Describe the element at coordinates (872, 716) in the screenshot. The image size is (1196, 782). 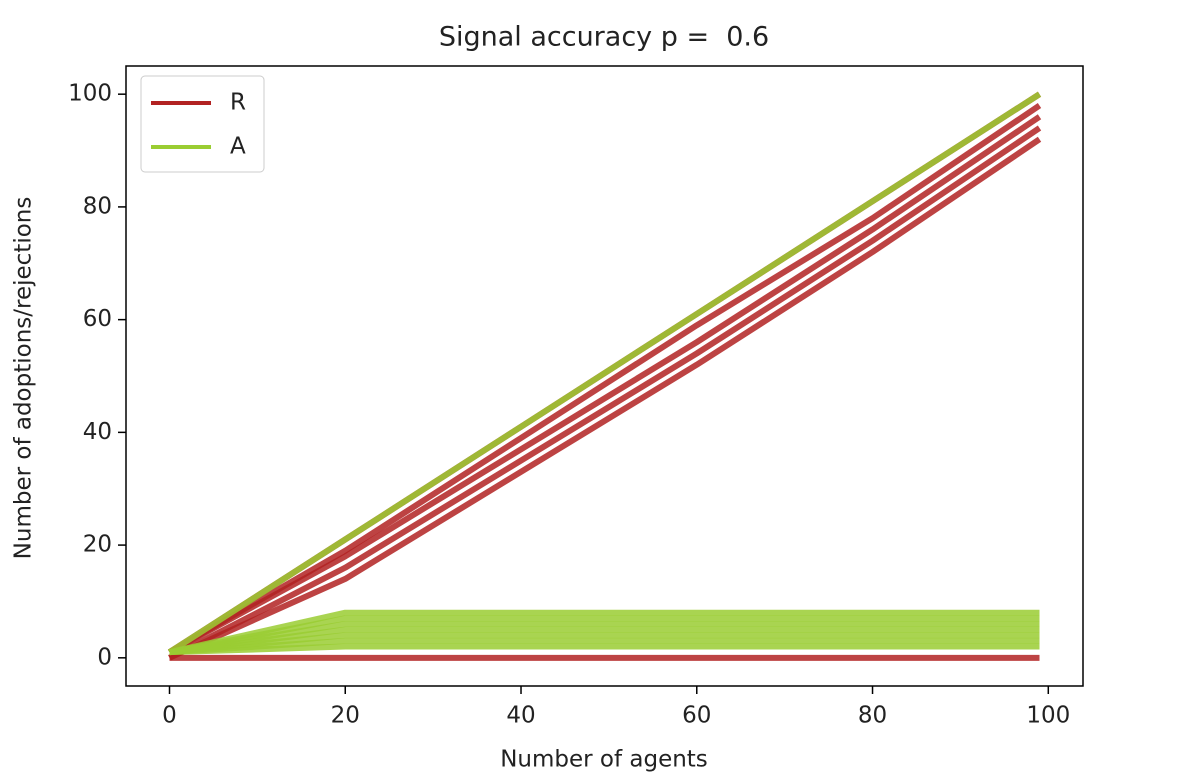
I see `x-tick-label: 80` at that location.